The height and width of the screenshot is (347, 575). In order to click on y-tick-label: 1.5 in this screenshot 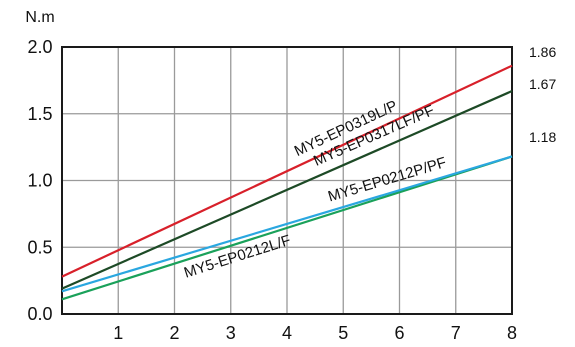, I will do `click(39, 114)`.